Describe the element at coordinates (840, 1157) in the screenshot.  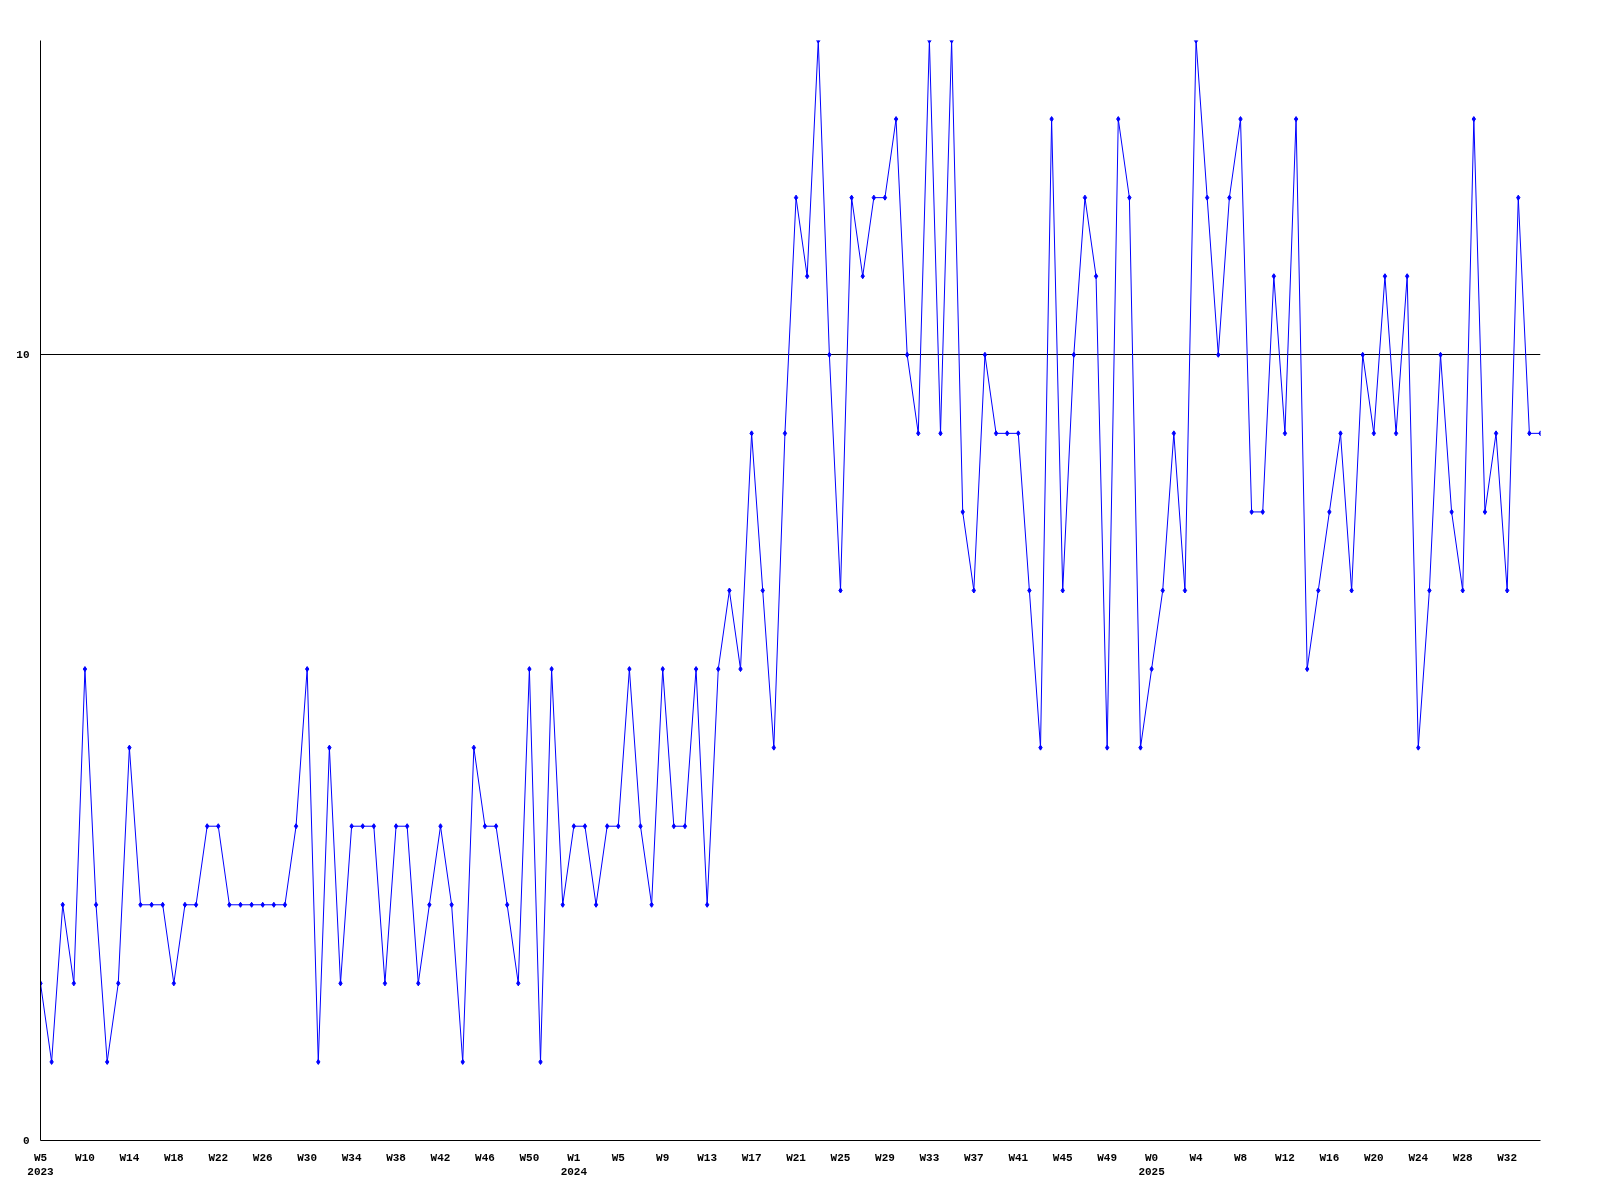
I see `x-tick-label: W25` at that location.